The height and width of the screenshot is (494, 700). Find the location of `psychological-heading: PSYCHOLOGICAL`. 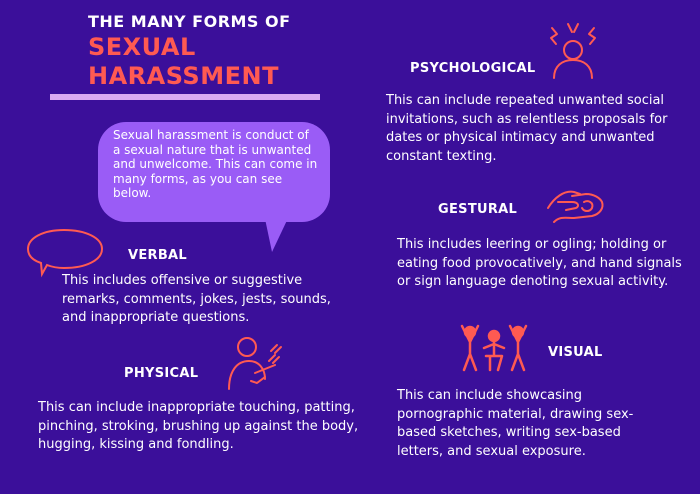

psychological-heading: PSYCHOLOGICAL is located at coordinates (473, 68).